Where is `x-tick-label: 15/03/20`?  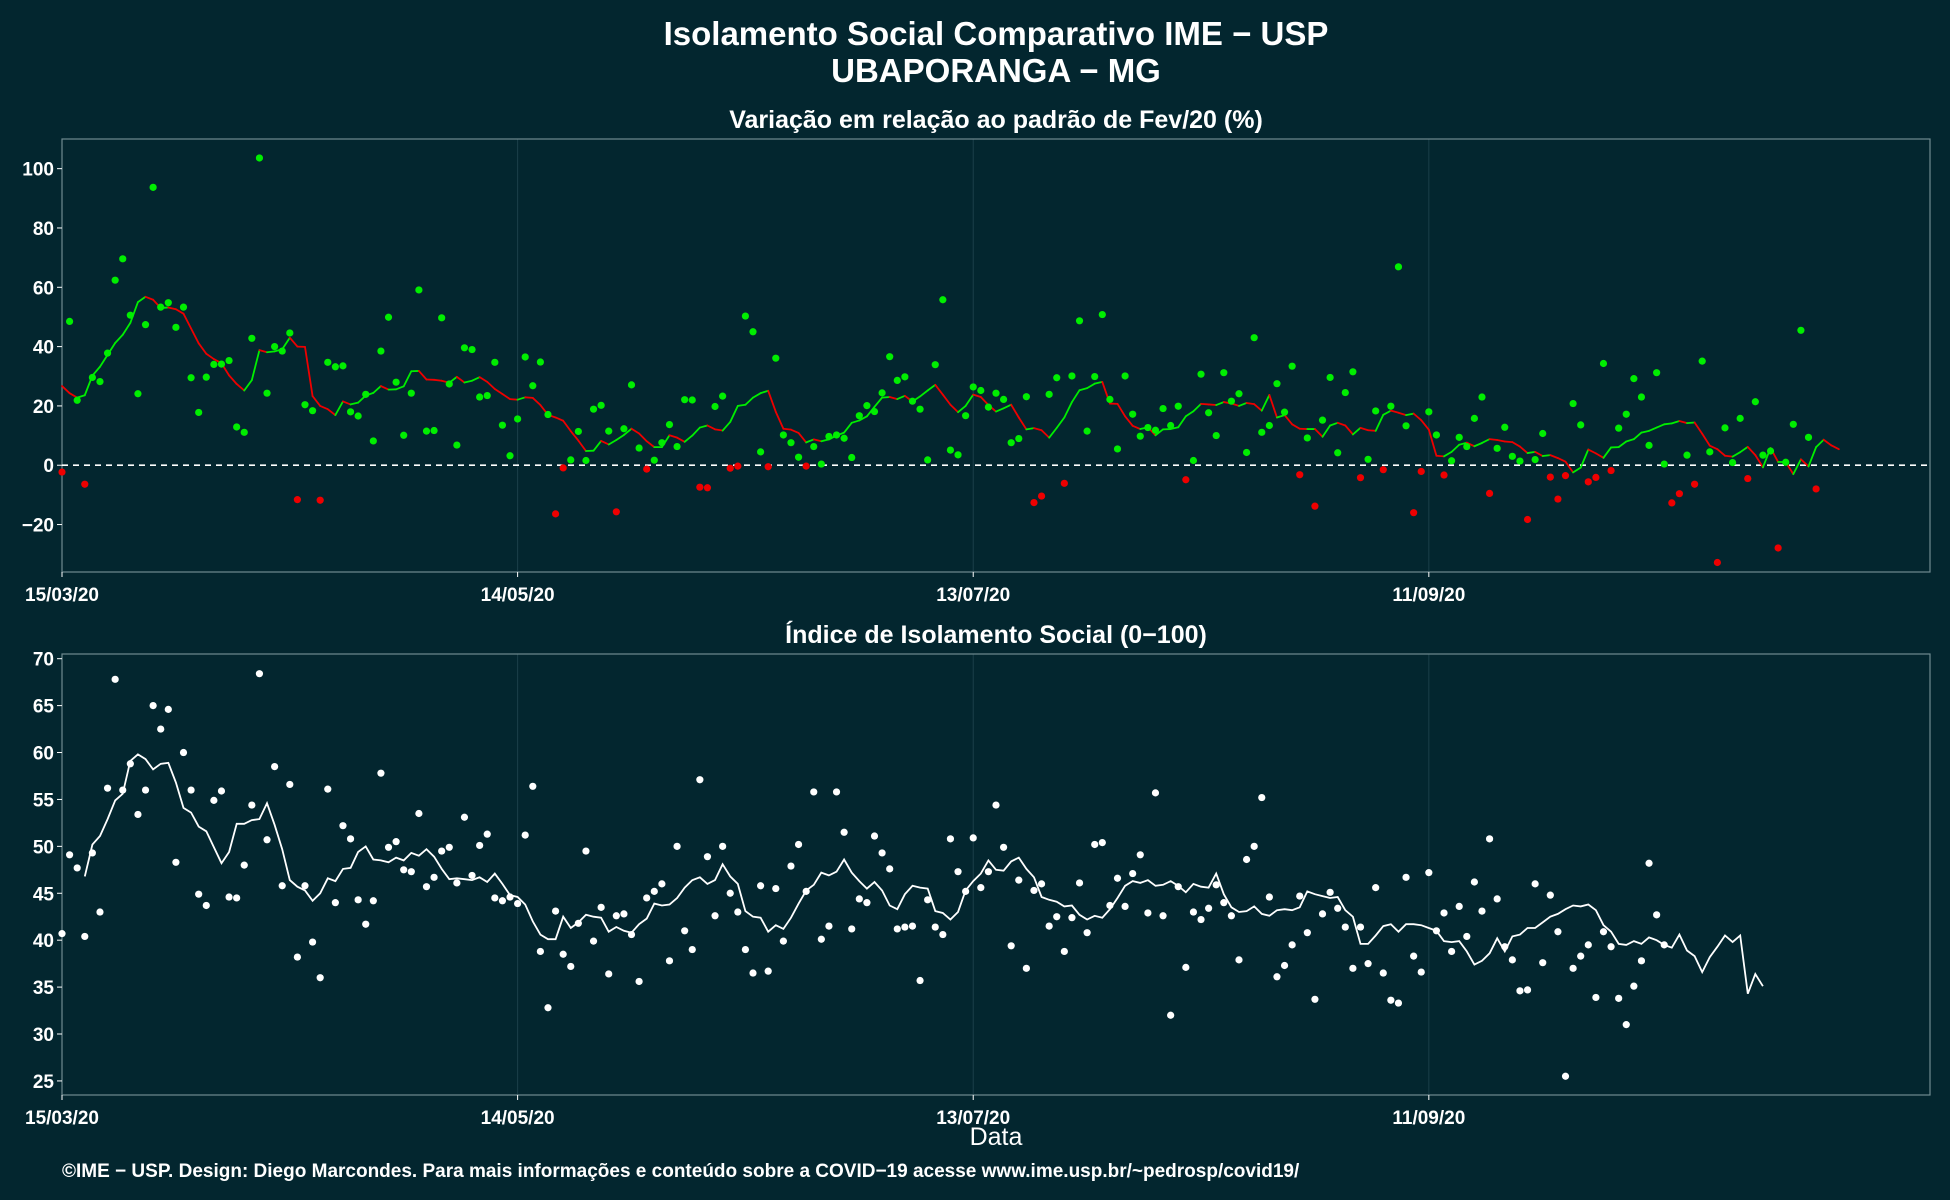 x-tick-label: 15/03/20 is located at coordinates (62, 1118).